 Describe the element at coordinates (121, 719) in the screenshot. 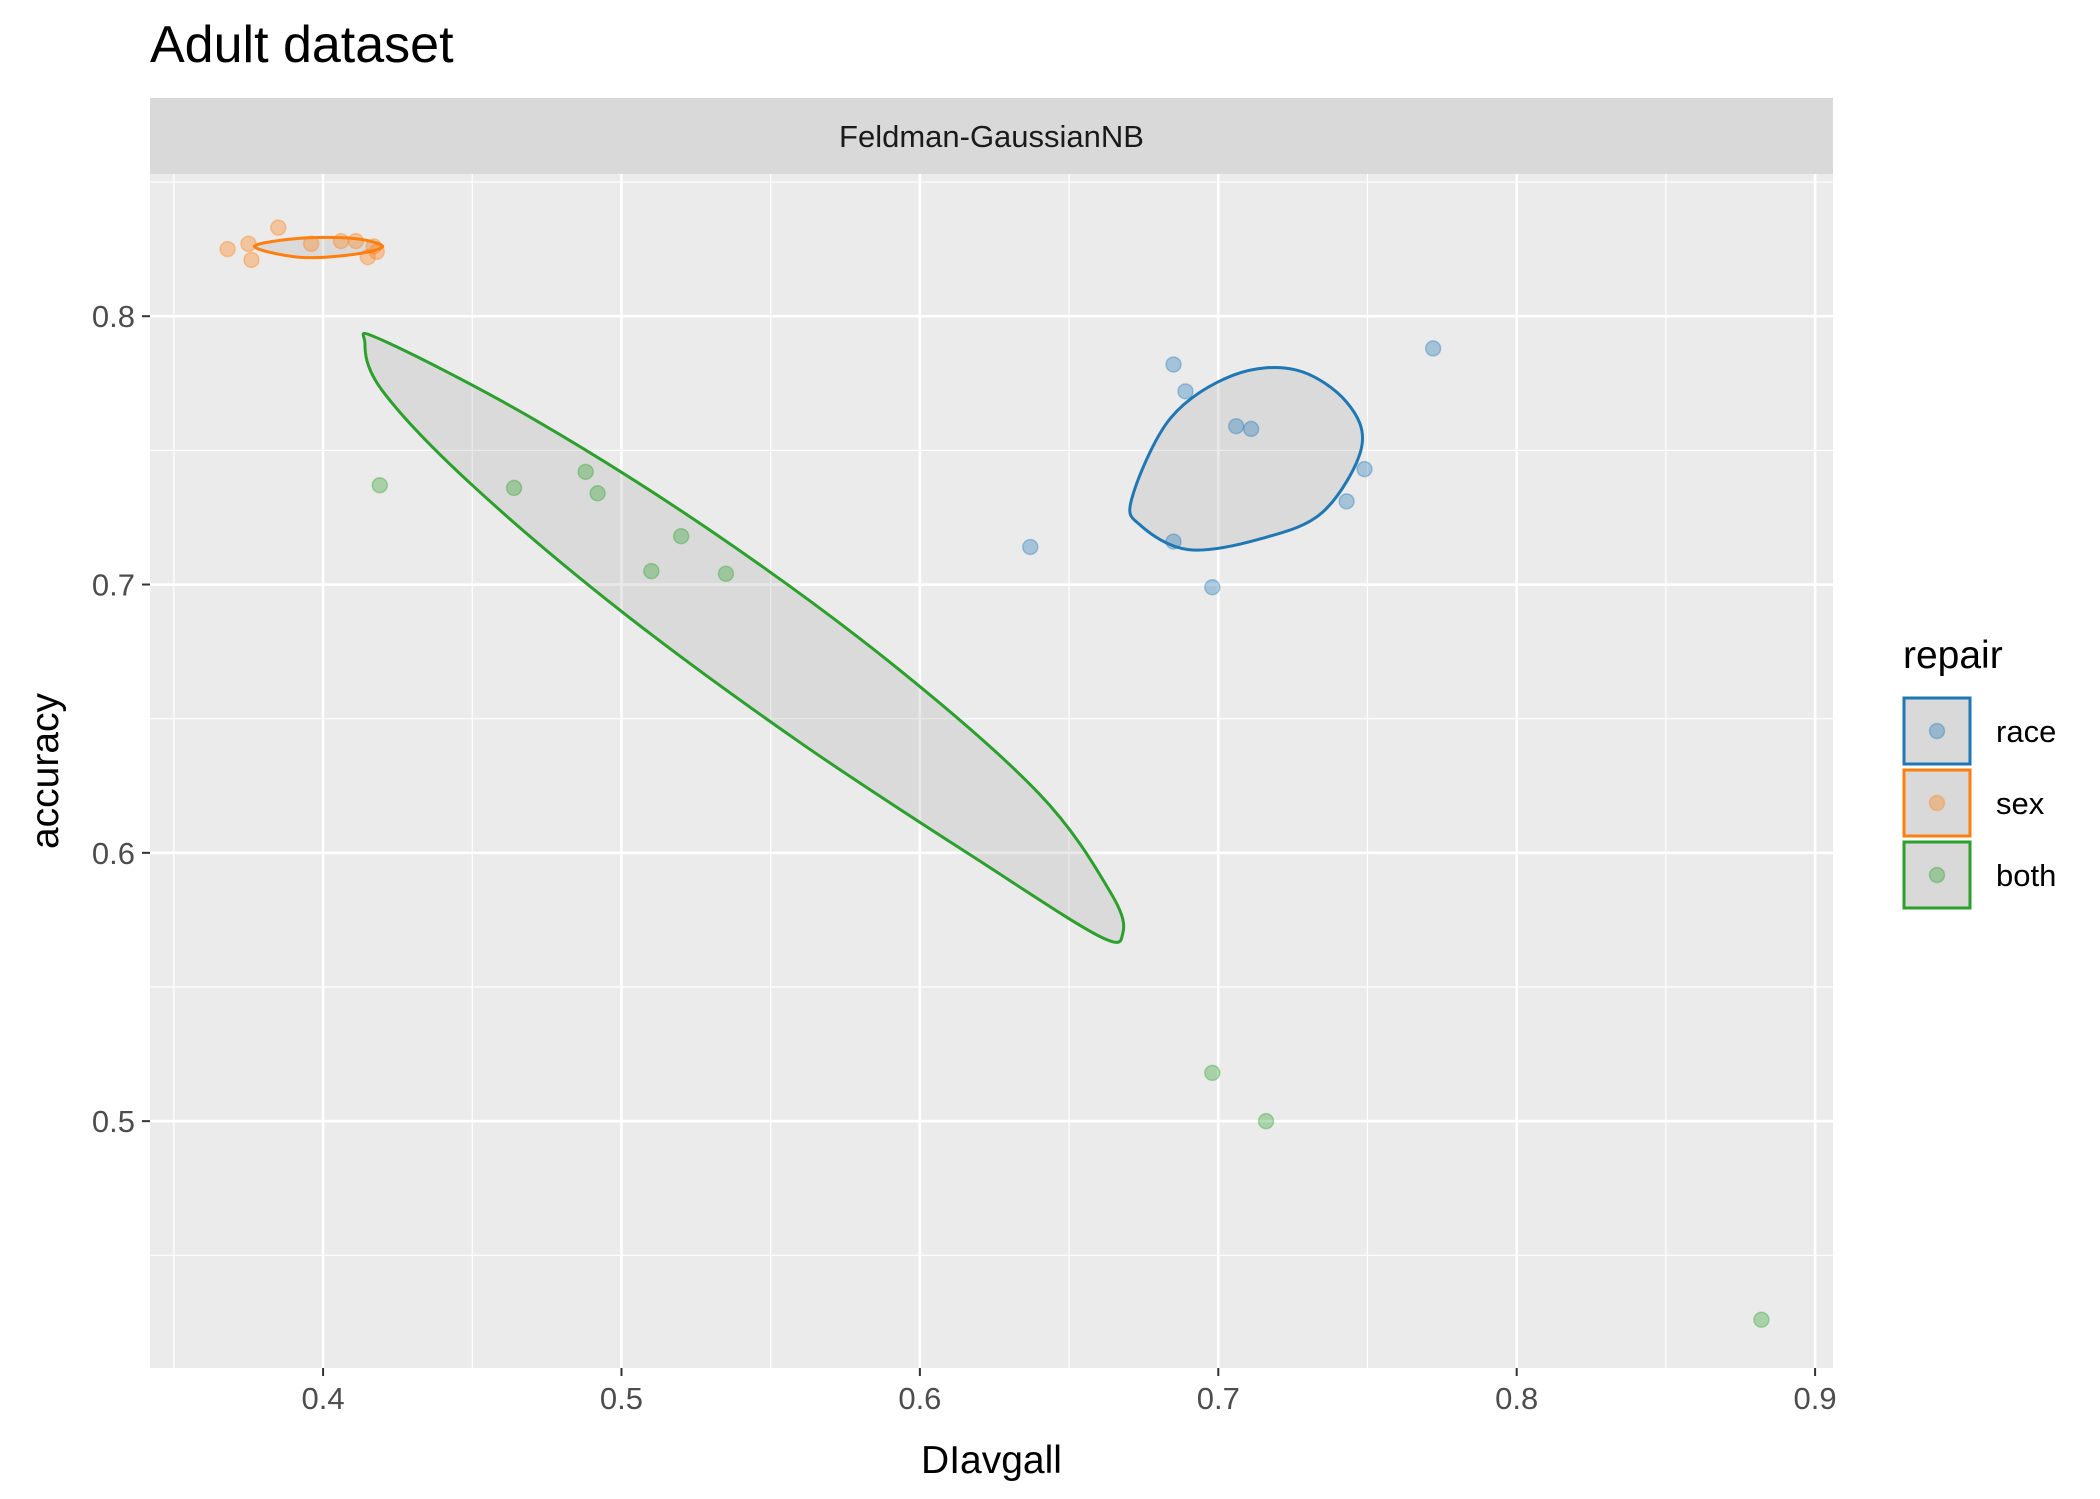

I see `y-axis: 0.5 0.6 0.7 0.8` at that location.